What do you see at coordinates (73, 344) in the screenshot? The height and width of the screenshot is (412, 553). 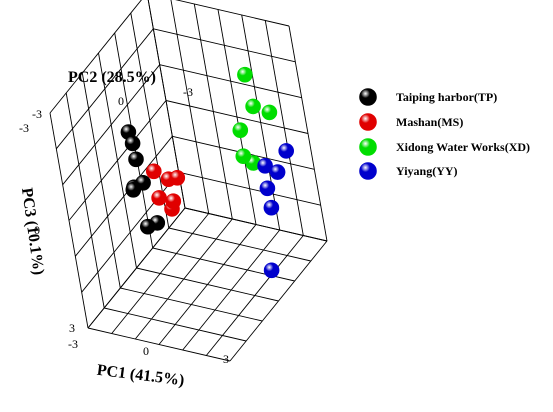 I see `pc1-tick-label: -3` at bounding box center [73, 344].